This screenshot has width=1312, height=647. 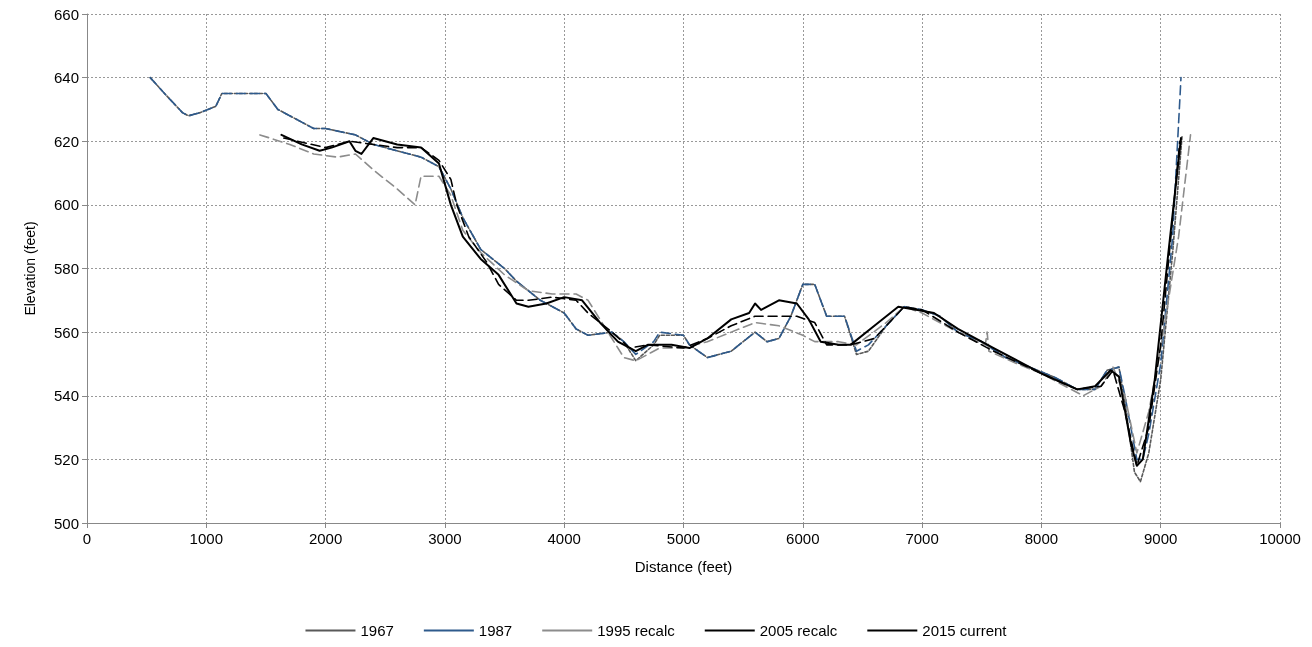 What do you see at coordinates (683, 538) in the screenshot?
I see `x-tick-label: 5000` at bounding box center [683, 538].